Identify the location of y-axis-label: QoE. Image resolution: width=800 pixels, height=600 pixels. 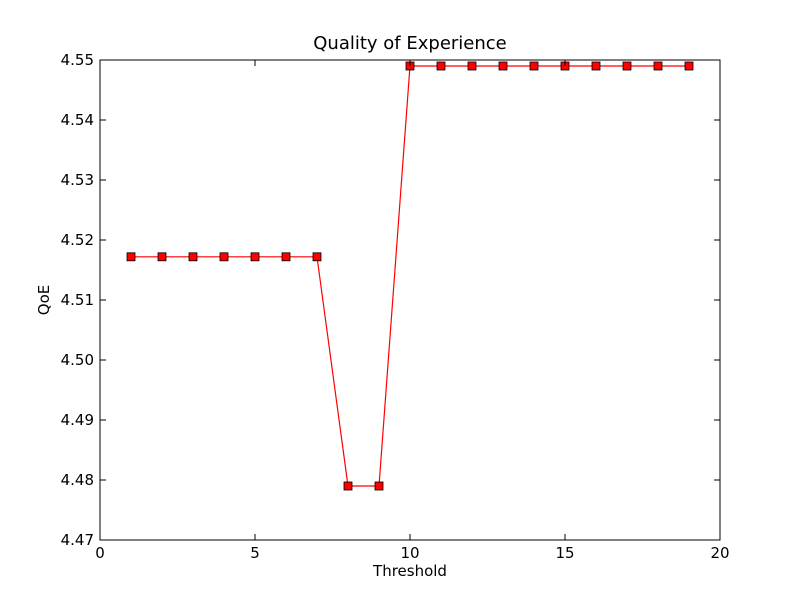
(44, 300).